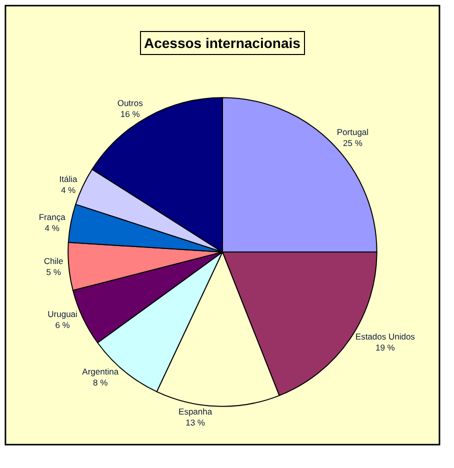 The width and height of the screenshot is (454, 468). What do you see at coordinates (385, 347) in the screenshot?
I see `data-label: 19 %` at bounding box center [385, 347].